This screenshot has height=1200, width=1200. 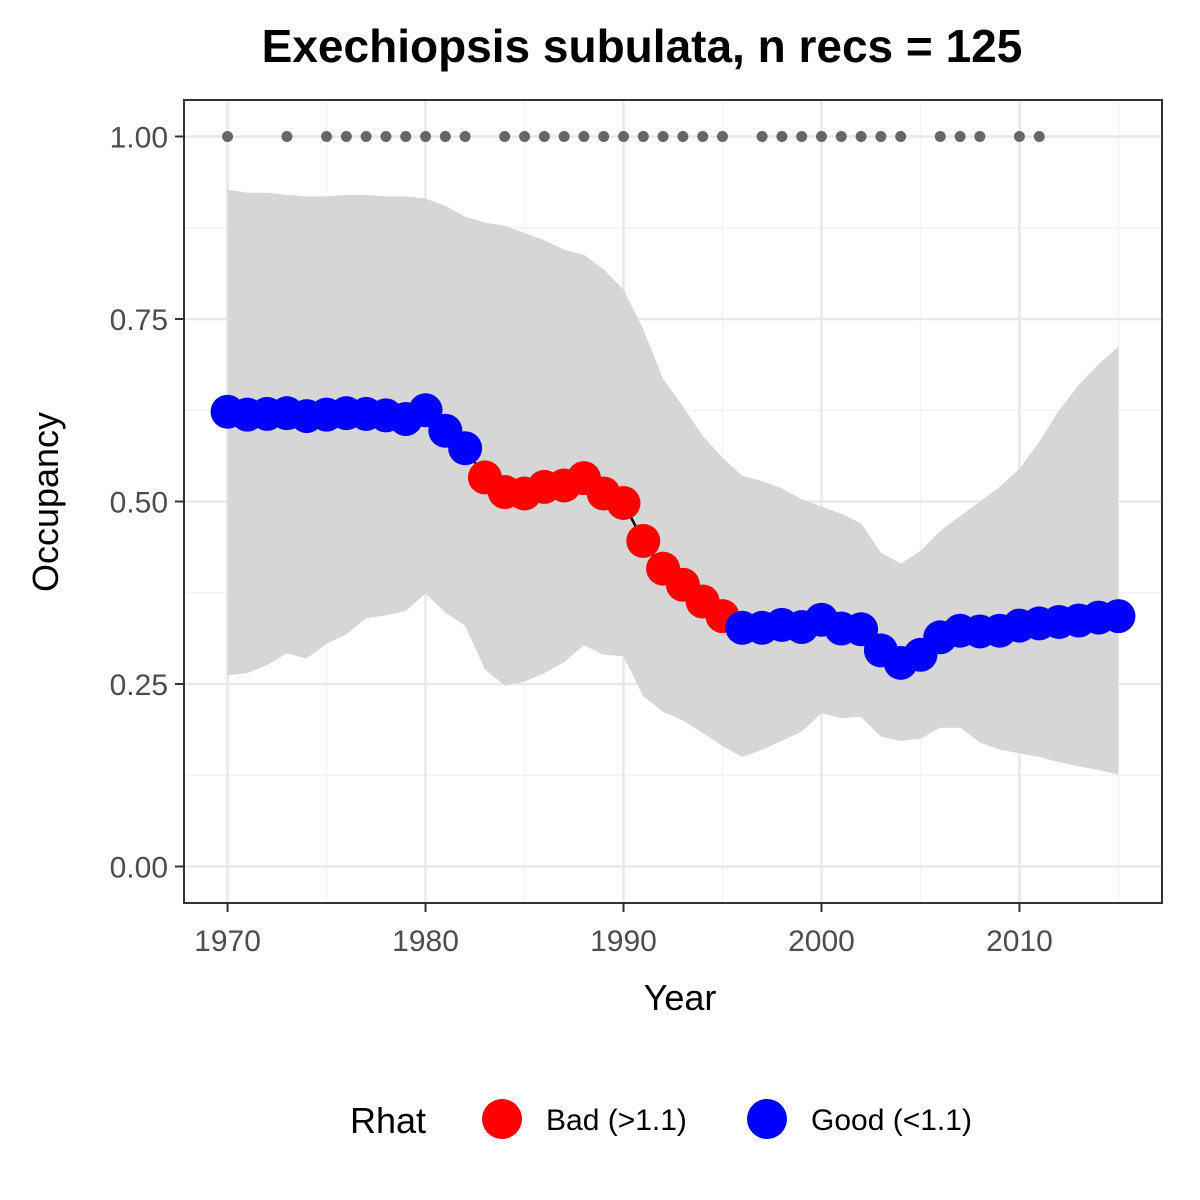 I want to click on chart-title: Exechiopsis subulata, n recs = 125, so click(x=642, y=46).